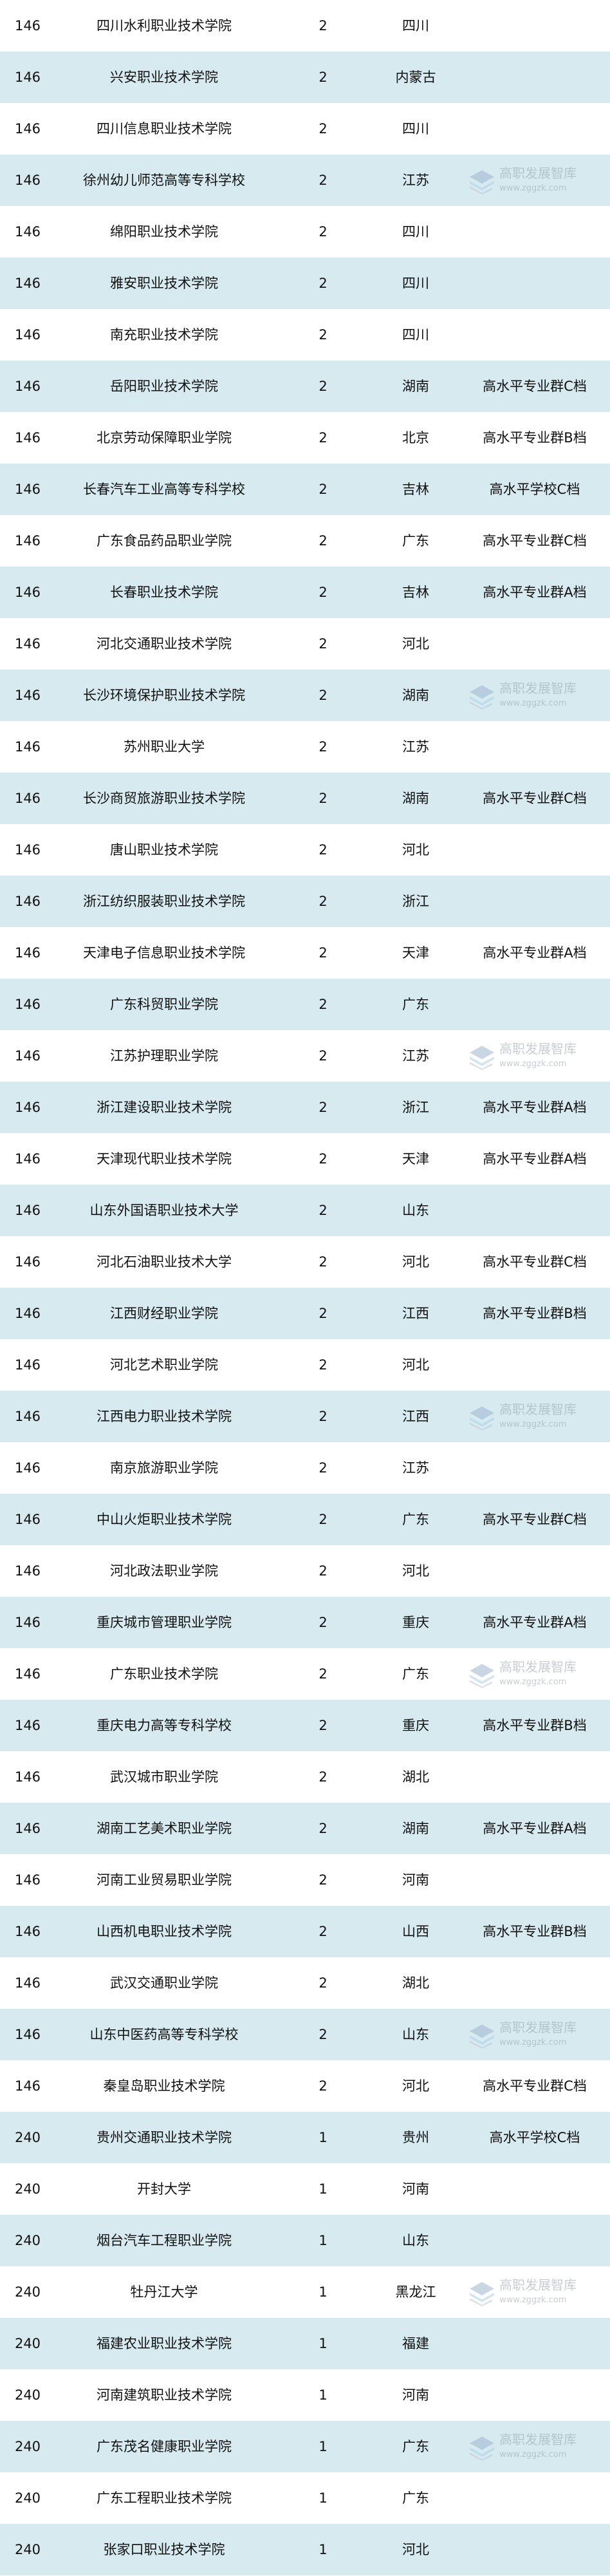  I want to click on school-name-cell: 岳阳职业技术学院, so click(164, 386).